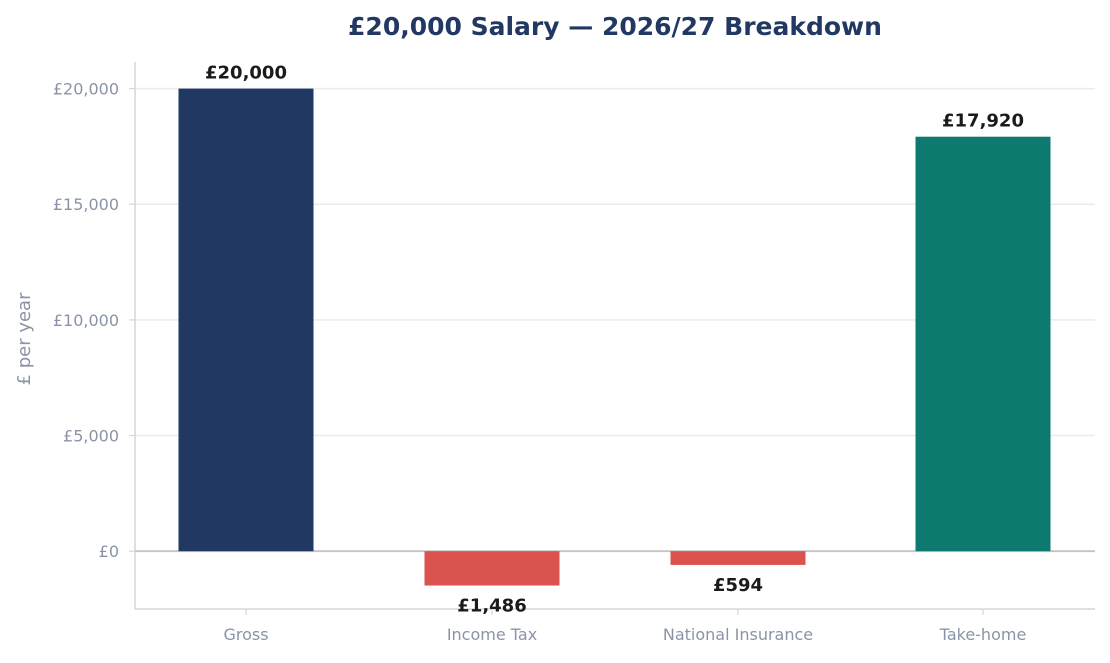  What do you see at coordinates (738, 585) in the screenshot?
I see `data-label: £594` at bounding box center [738, 585].